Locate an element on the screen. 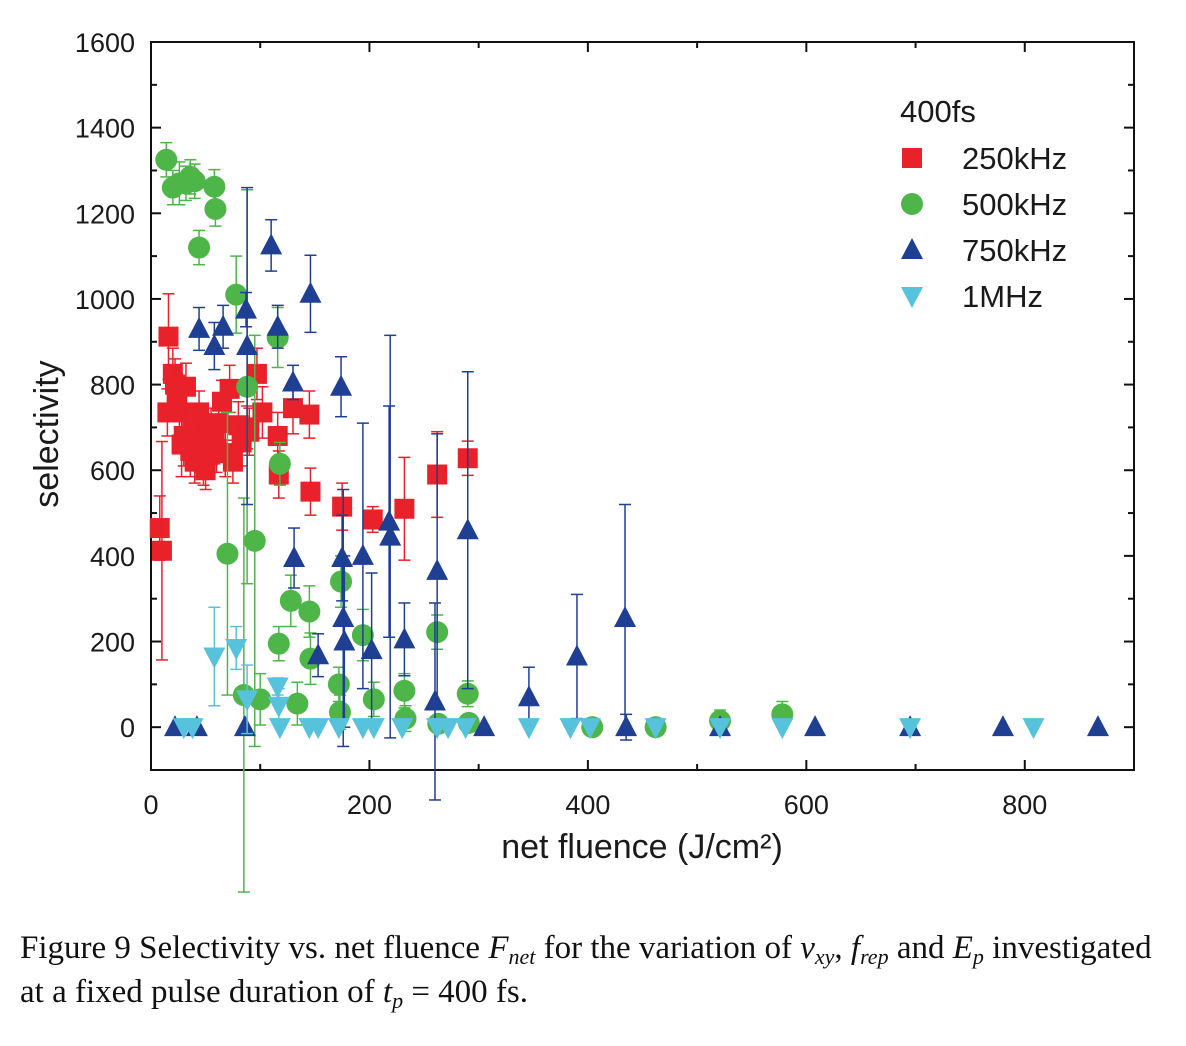 This screenshot has height=1046, width=1186. legend-label: 1MHz is located at coordinates (1002, 296).